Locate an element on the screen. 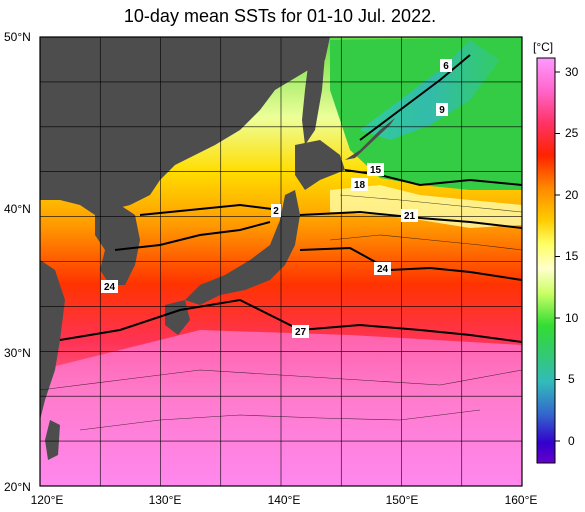  contour-label: 27 is located at coordinates (300, 331).